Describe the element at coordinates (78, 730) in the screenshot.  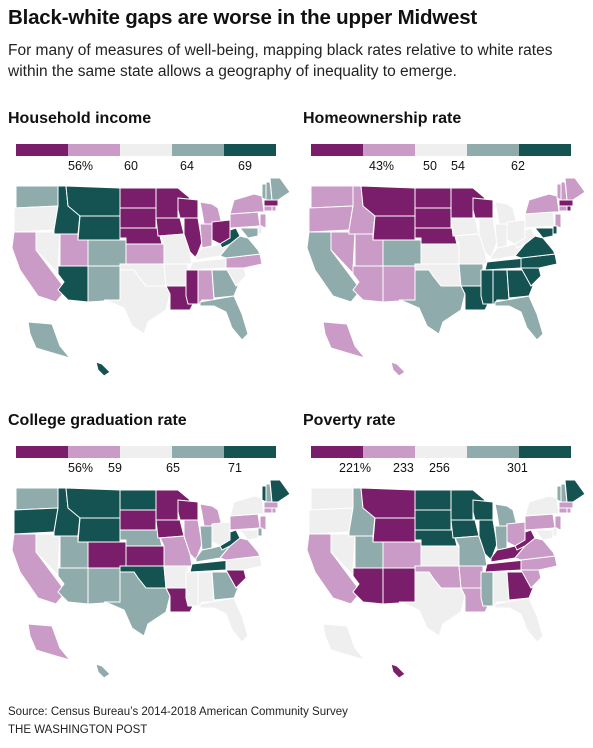
I see `publisher-credit: THE WASHINGTON POST` at that location.